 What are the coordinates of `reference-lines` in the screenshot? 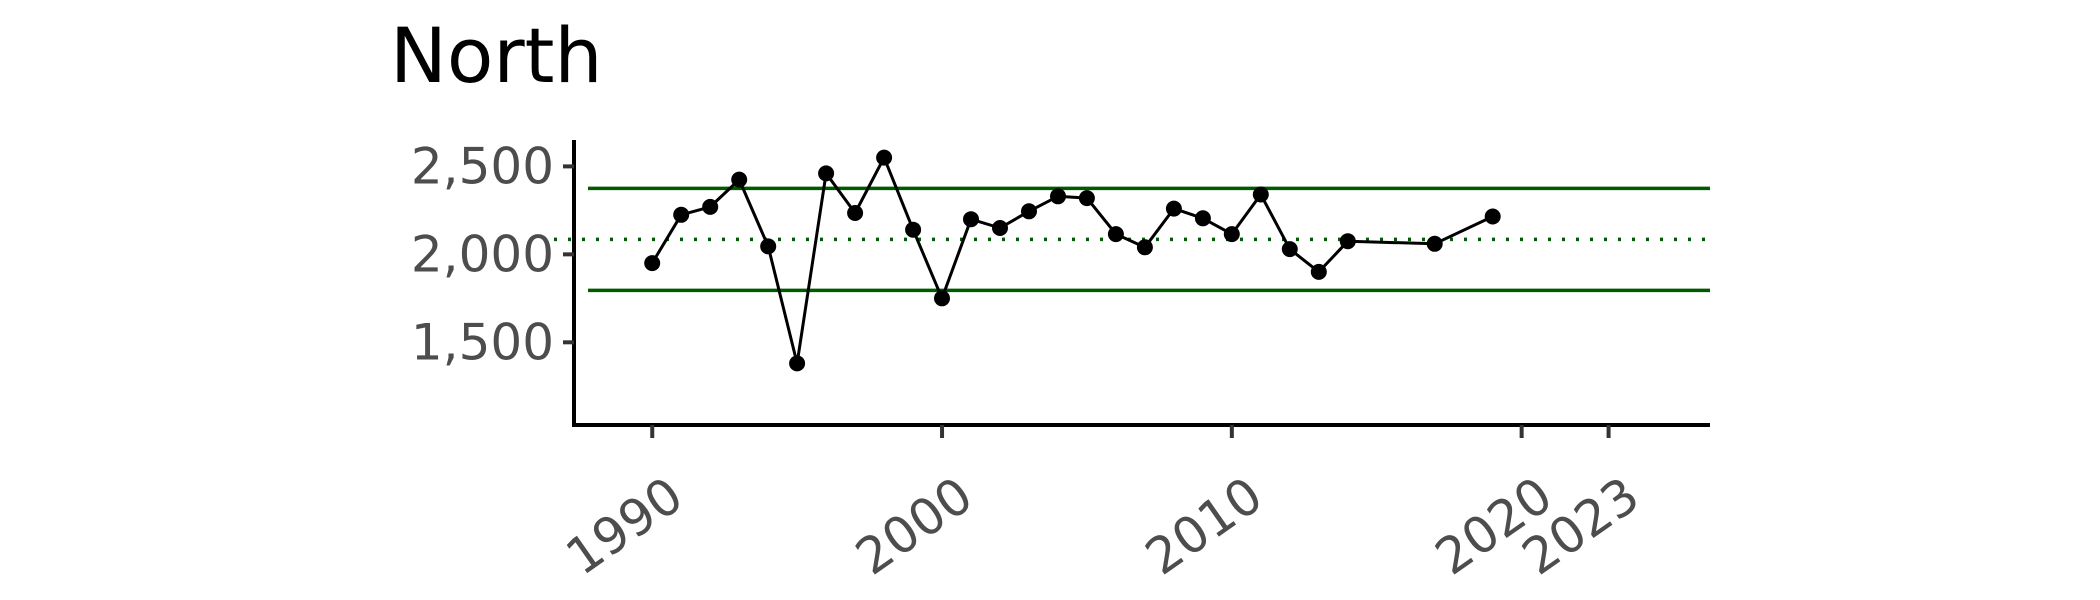 It's located at (1132, 239).